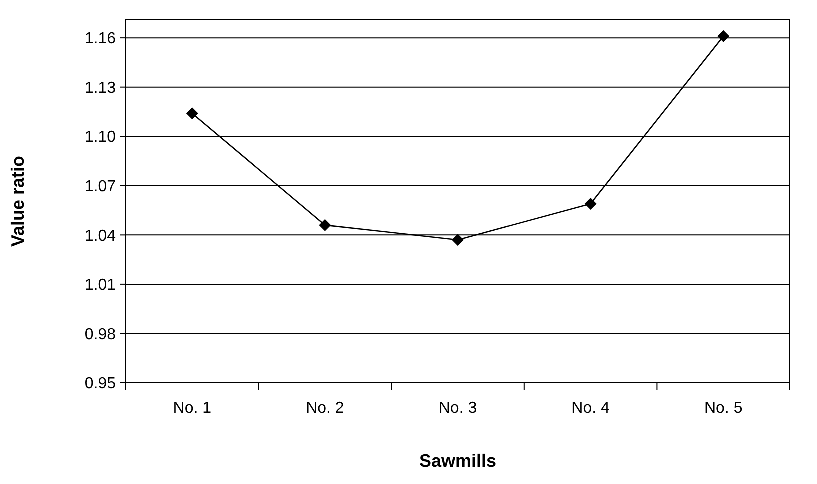 The image size is (817, 484). I want to click on x-tick-label: No. 2, so click(325, 408).